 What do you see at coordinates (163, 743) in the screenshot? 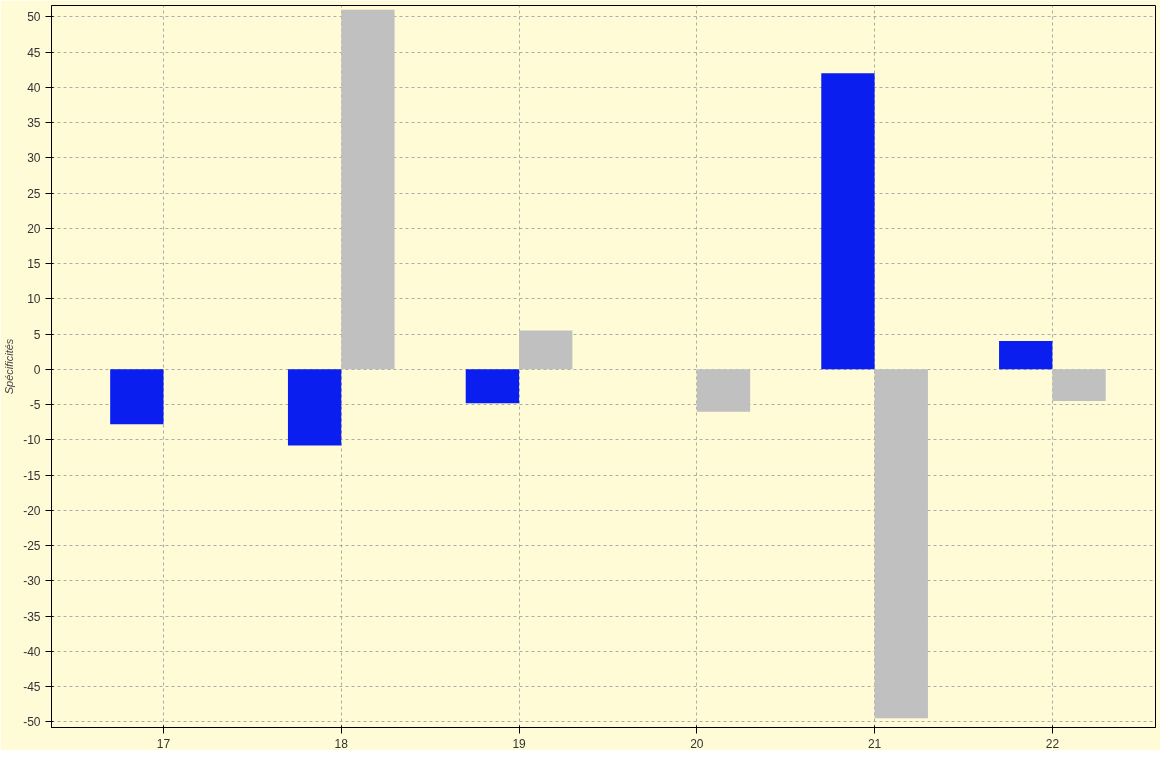
I see `x-tick-label: 17` at bounding box center [163, 743].